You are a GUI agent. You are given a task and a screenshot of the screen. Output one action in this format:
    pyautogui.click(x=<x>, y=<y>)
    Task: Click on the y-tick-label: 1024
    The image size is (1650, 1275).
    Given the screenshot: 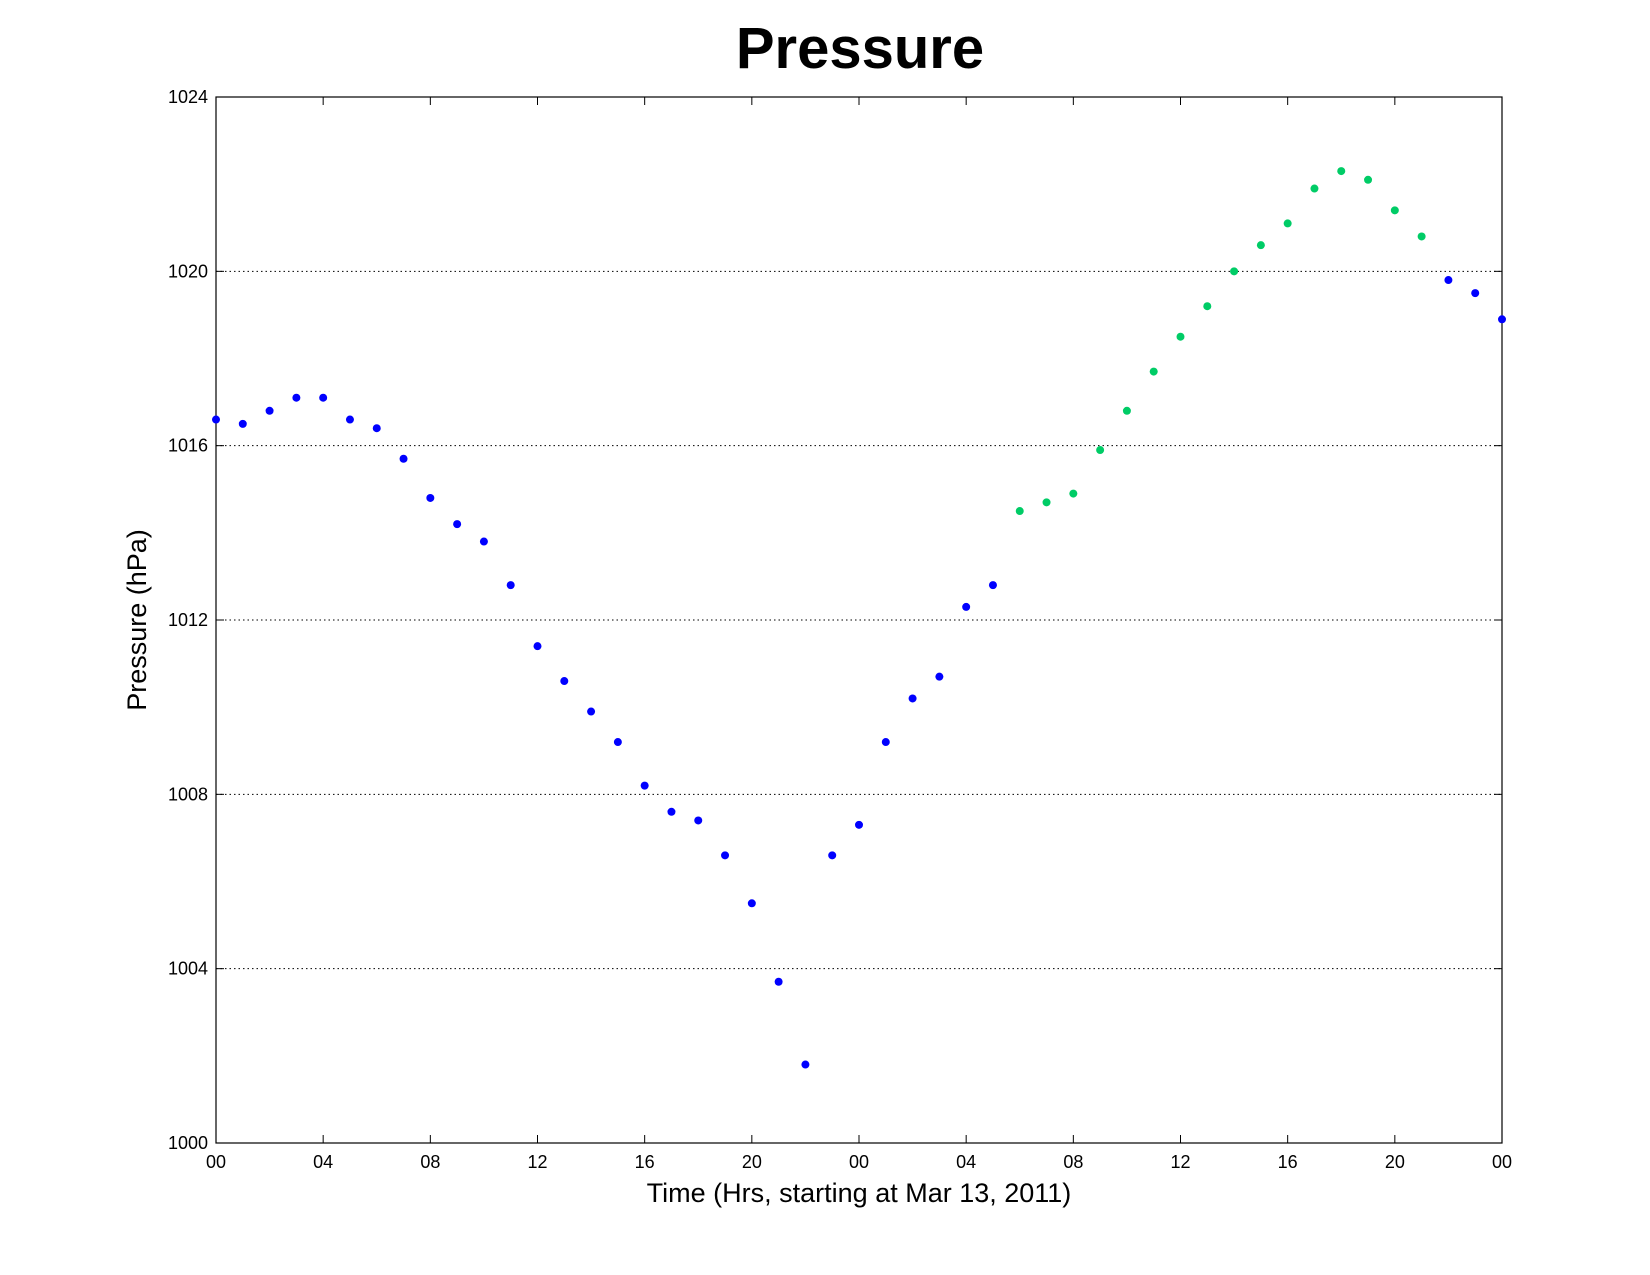 What is the action you would take?
    pyautogui.click(x=188, y=97)
    